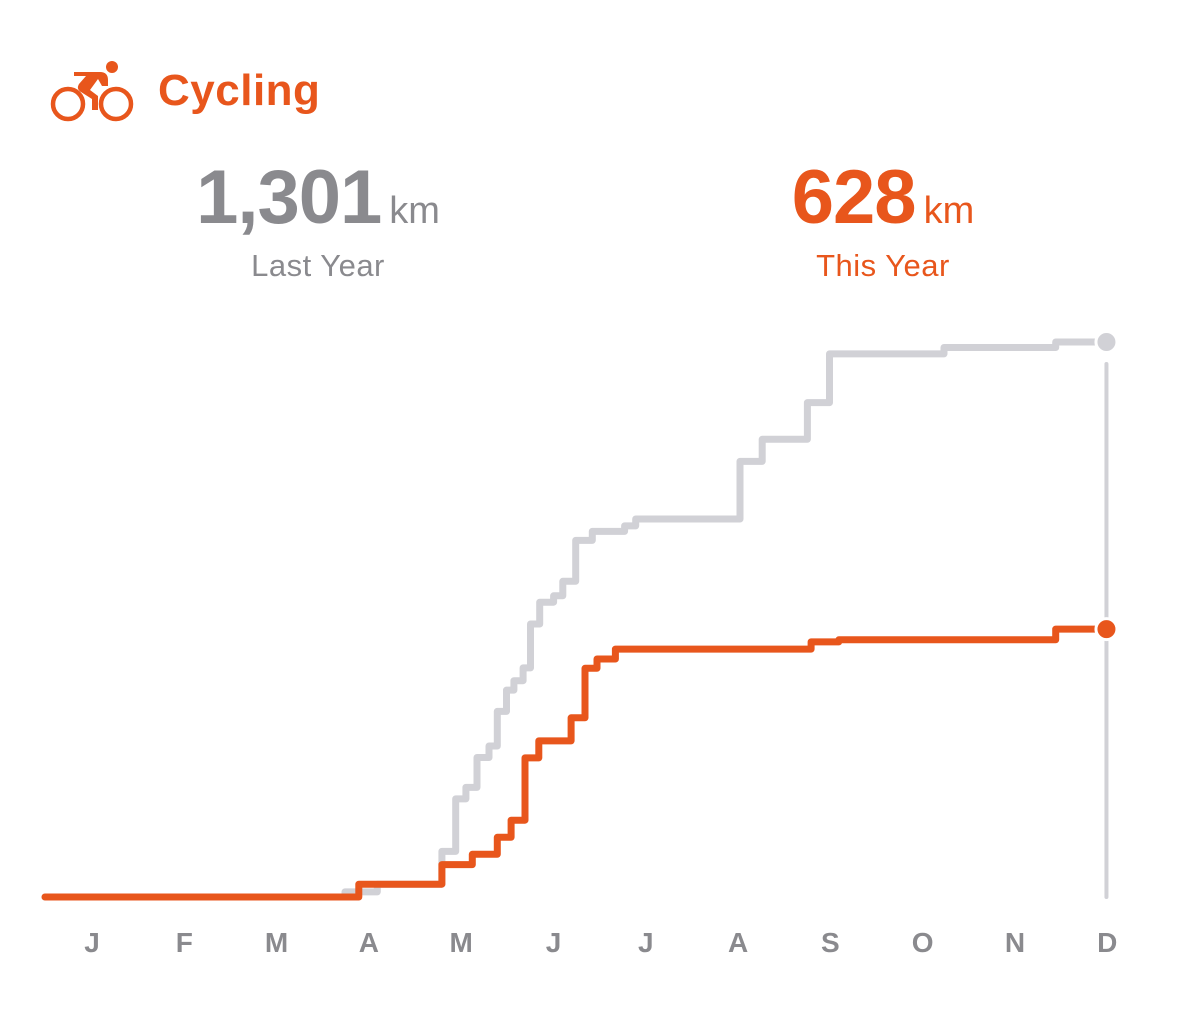 The image size is (1200, 1012). What do you see at coordinates (1106, 629) in the screenshot?
I see `end-point-this-year` at bounding box center [1106, 629].